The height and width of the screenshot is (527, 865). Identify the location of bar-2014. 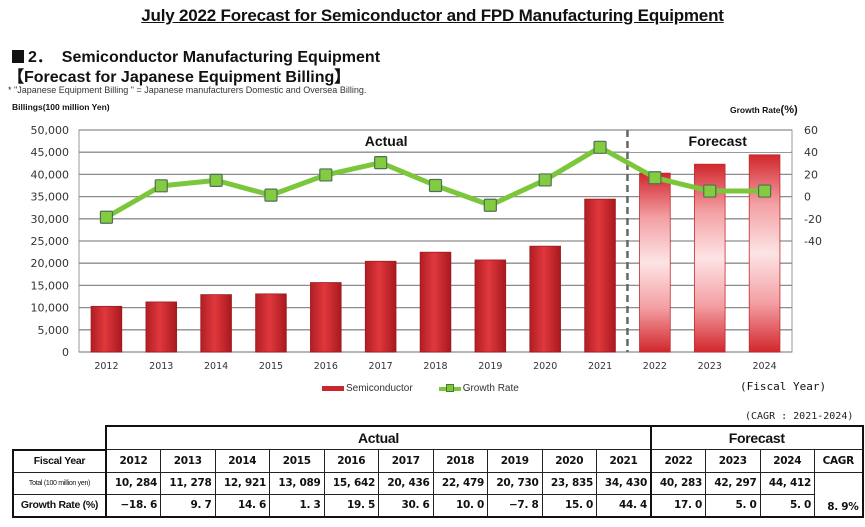
(216, 323).